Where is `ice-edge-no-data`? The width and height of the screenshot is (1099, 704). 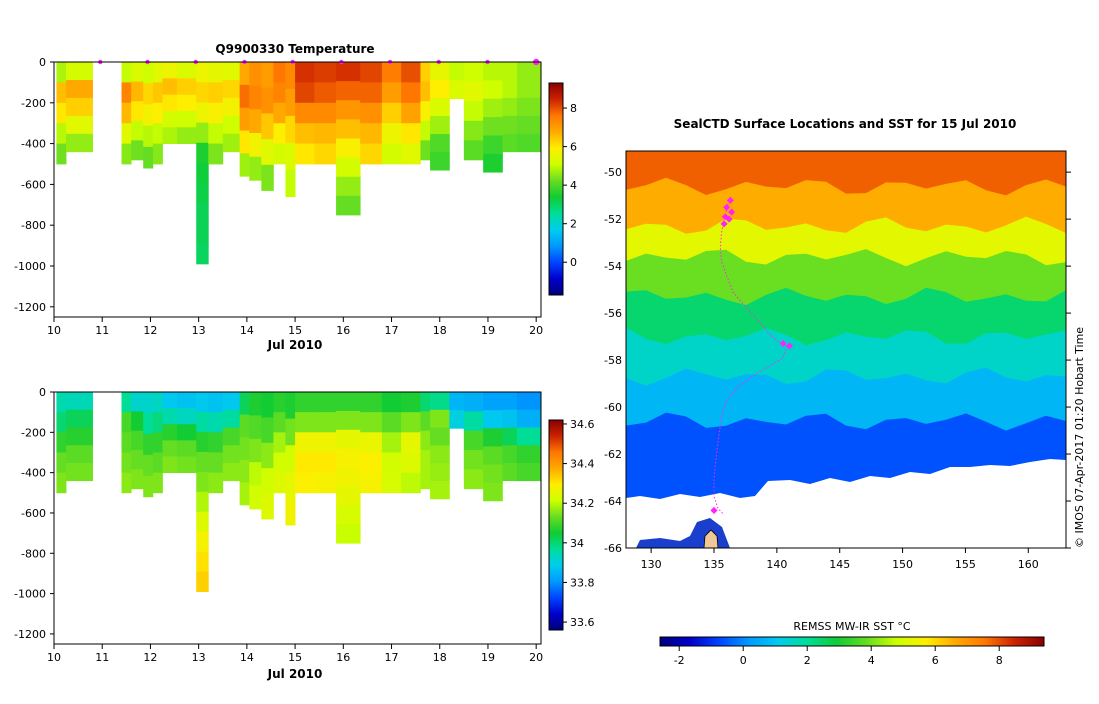 ice-edge-no-data is located at coordinates (846, 503).